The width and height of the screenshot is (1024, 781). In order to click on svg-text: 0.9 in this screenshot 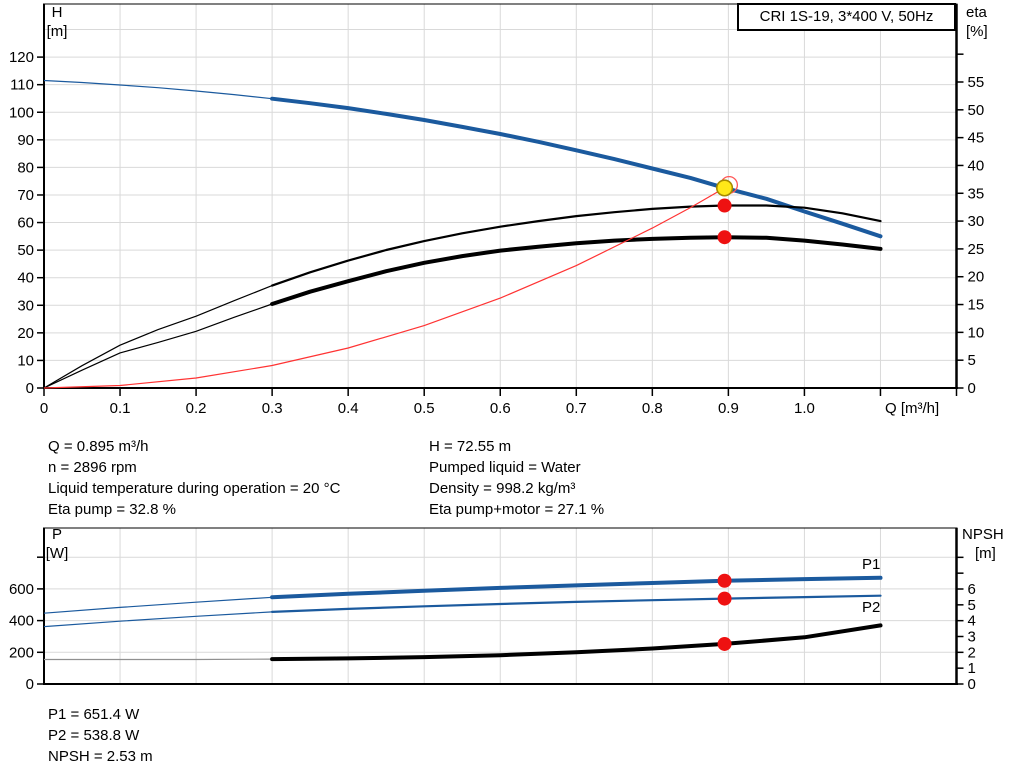, I will do `click(728, 408)`.